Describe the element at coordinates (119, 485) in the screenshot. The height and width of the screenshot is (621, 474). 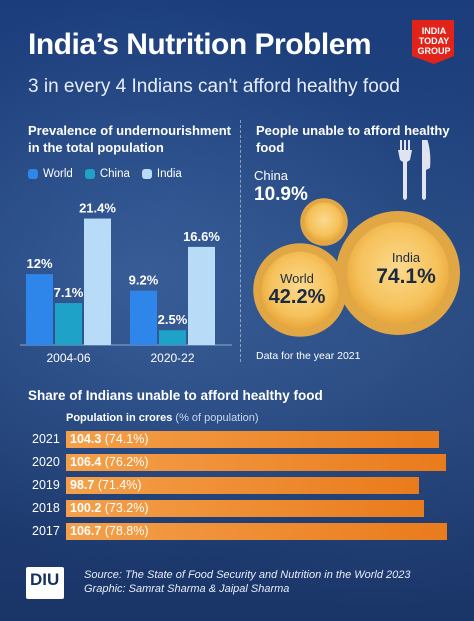
I see `share-bar-percent: (71.4%)` at that location.